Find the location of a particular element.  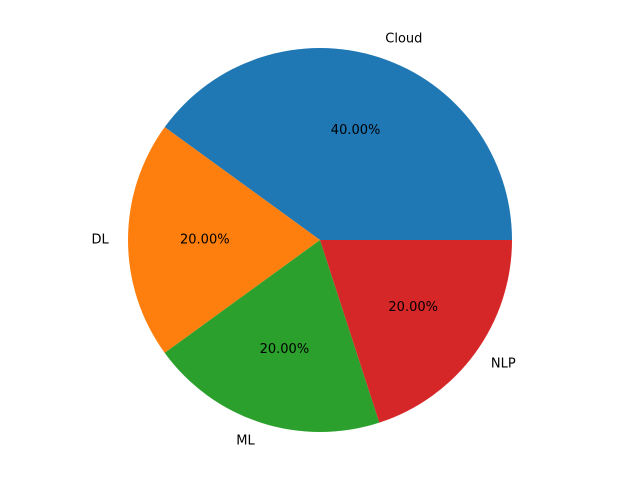

category-label-dl: DL is located at coordinates (101, 240).